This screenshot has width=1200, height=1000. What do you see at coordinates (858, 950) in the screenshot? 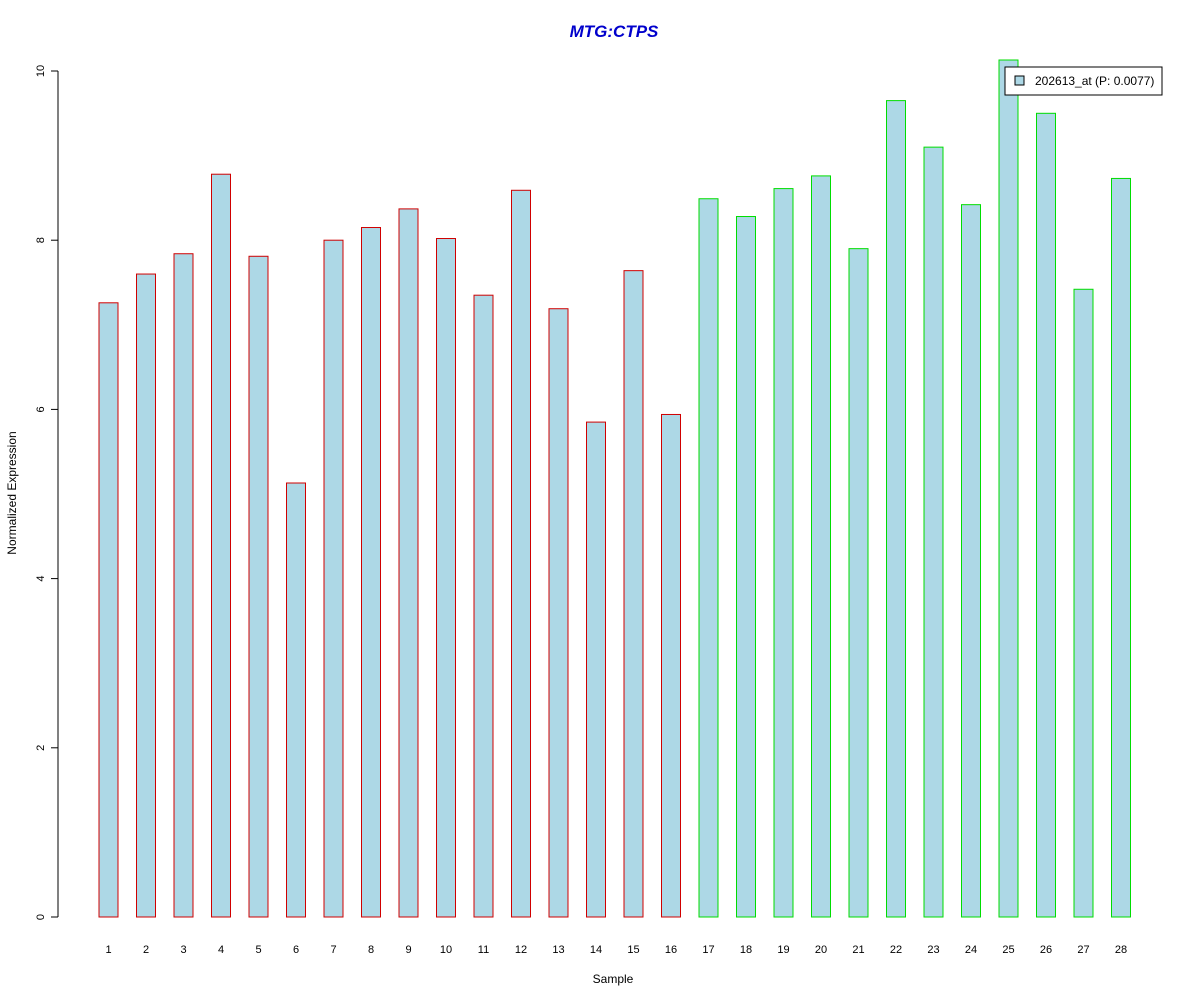
I see `x-tick-label: 21` at bounding box center [858, 950].